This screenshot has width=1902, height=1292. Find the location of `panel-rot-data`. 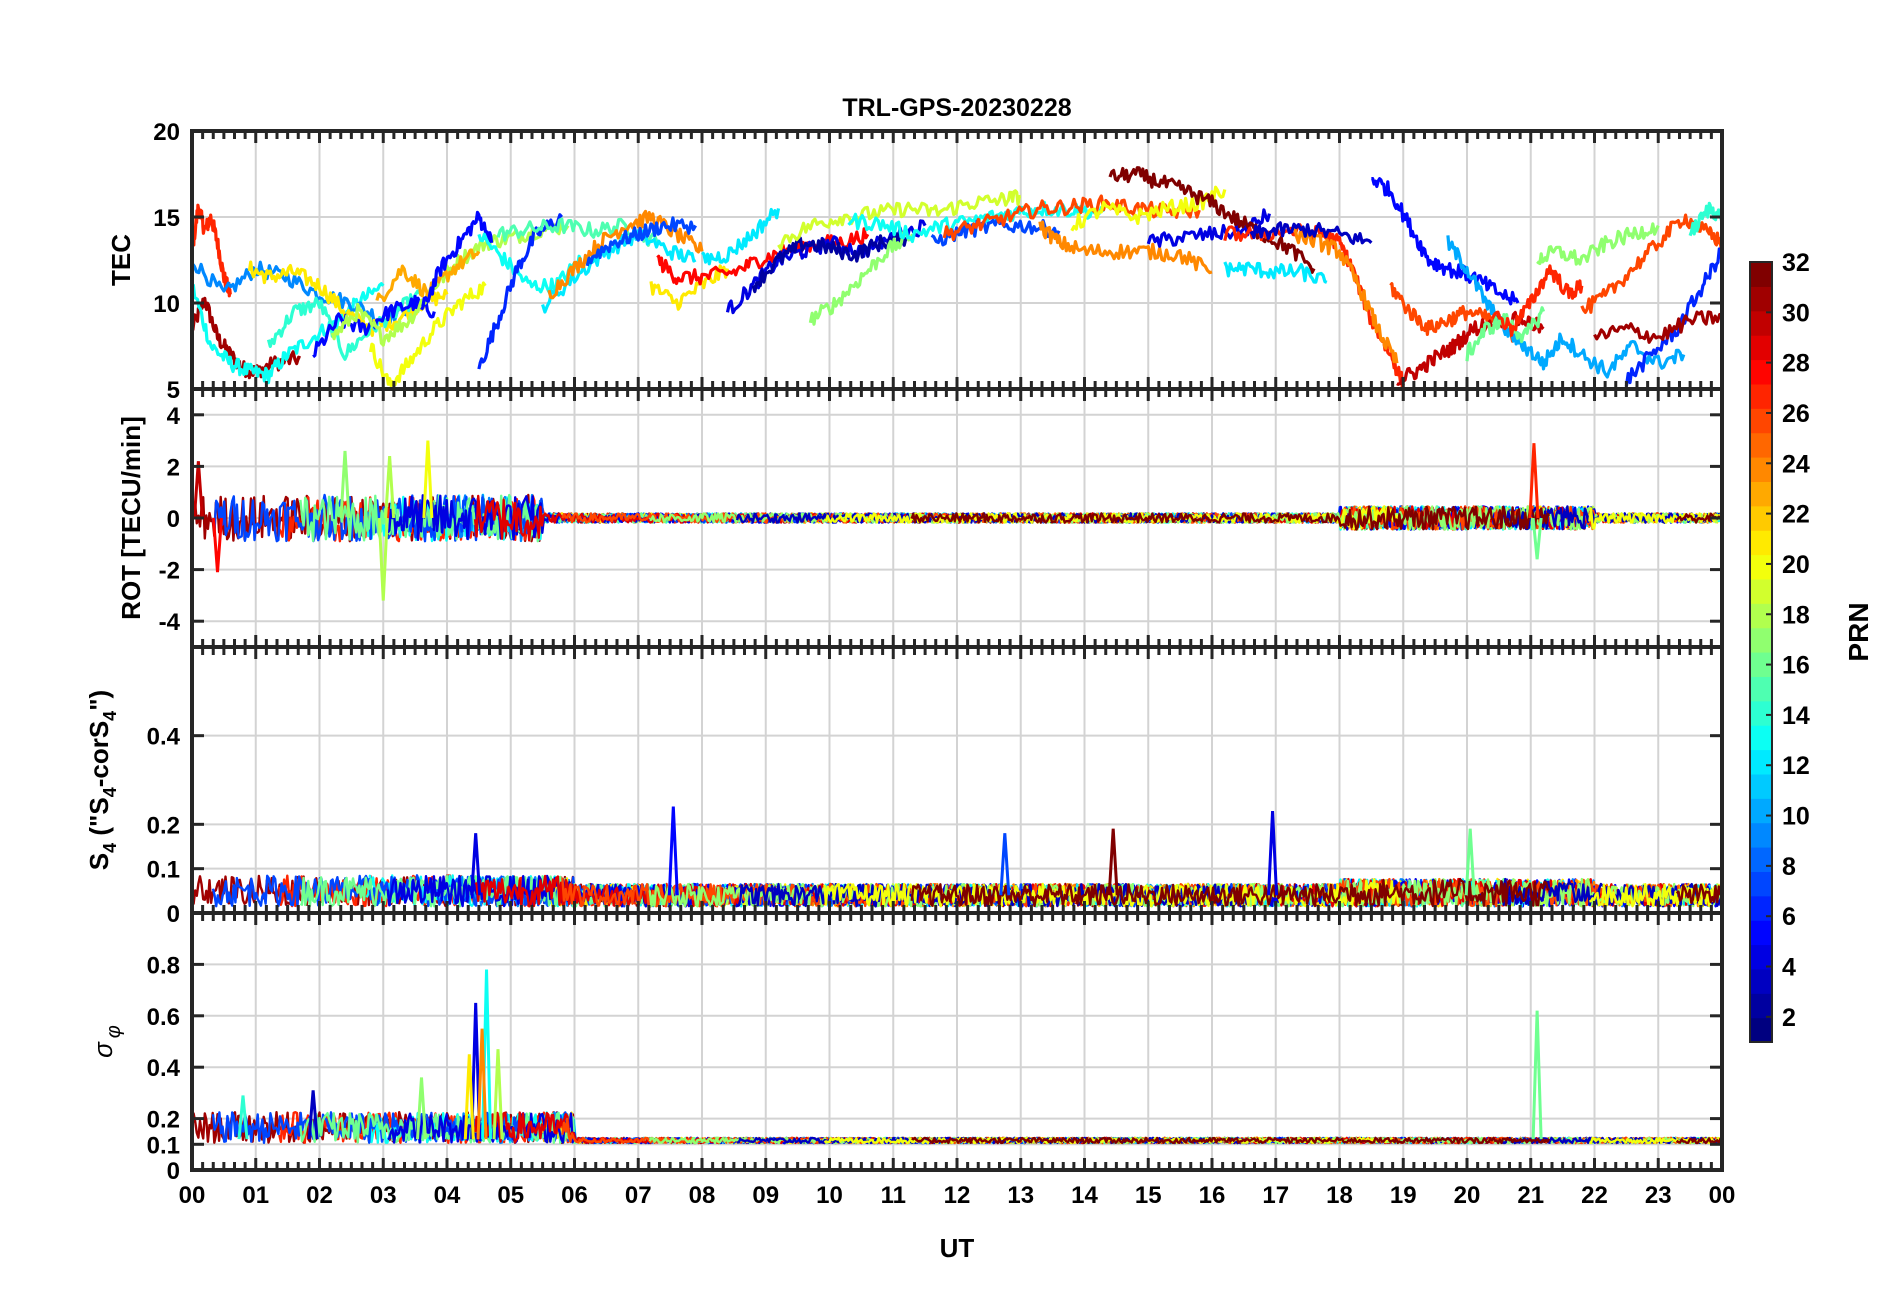

panel-rot-data is located at coordinates (957, 520).